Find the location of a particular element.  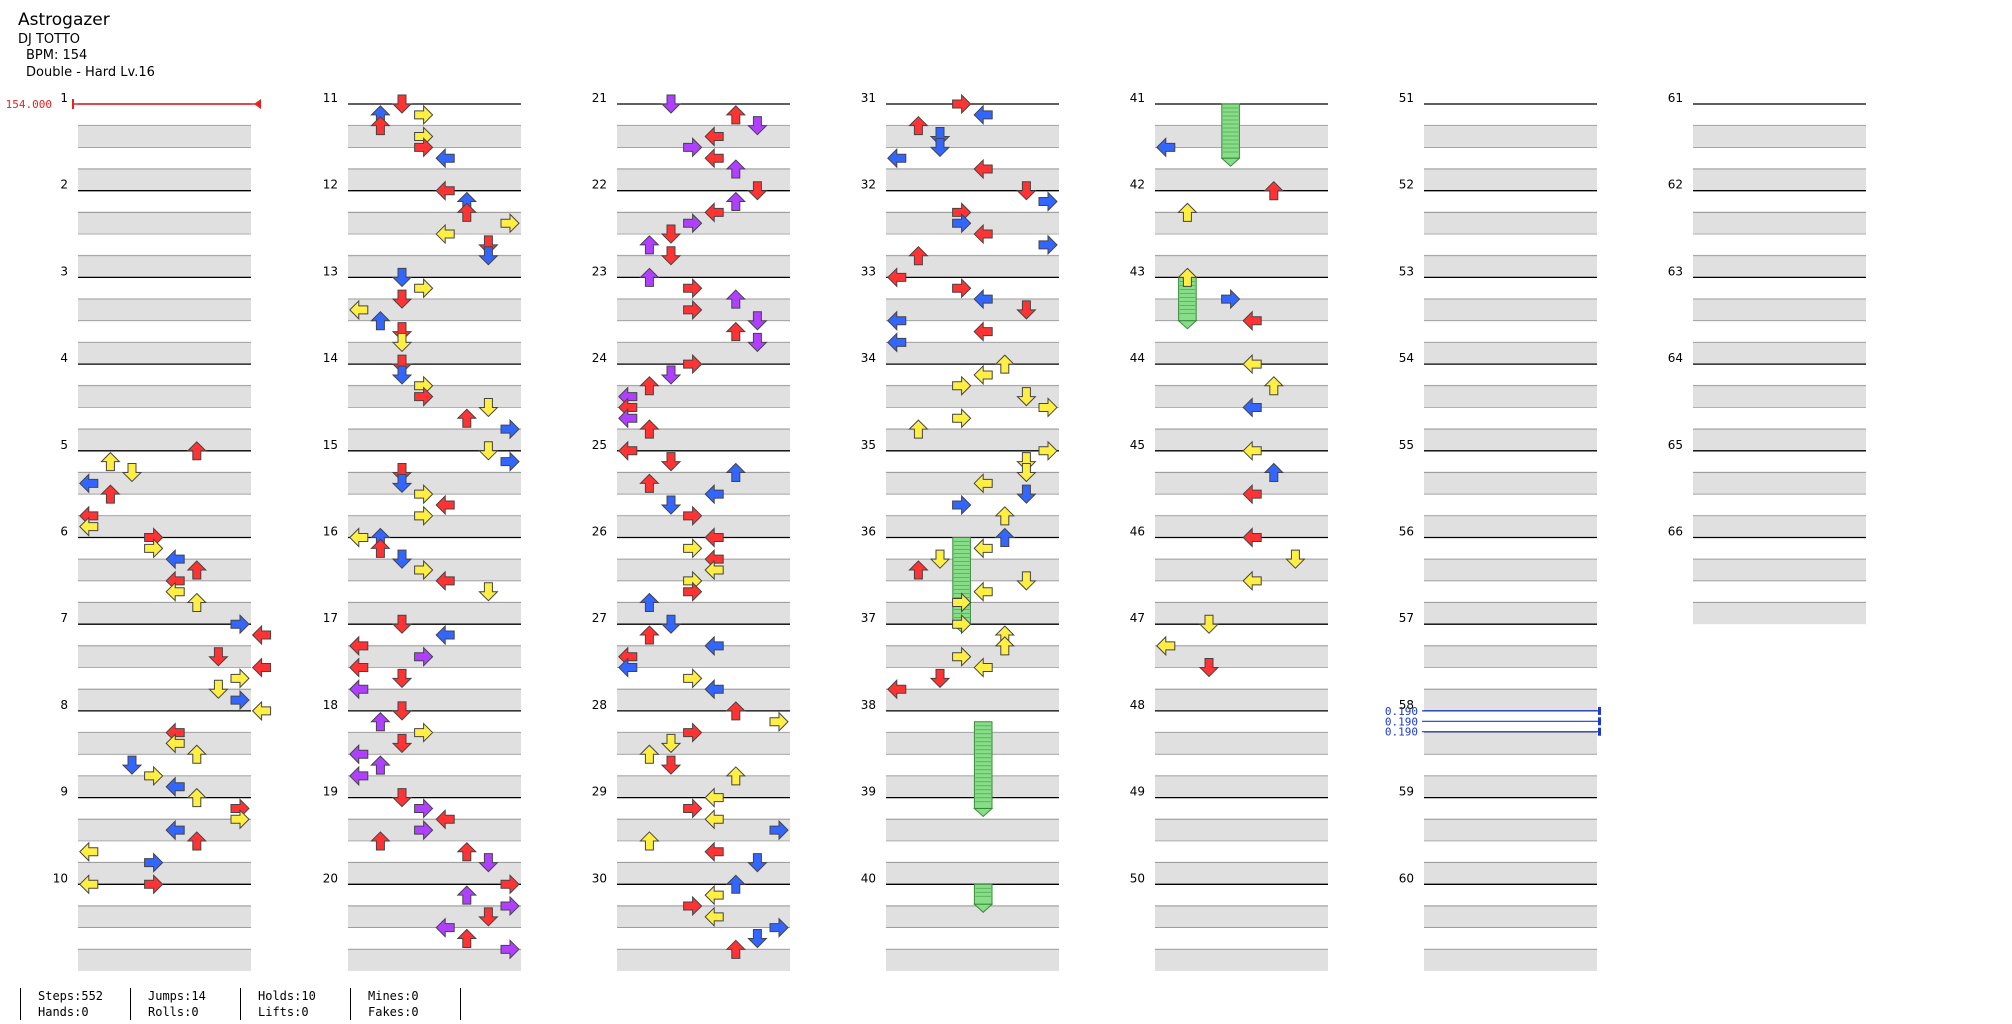

stat-col-mines: Mines:0 Fakes:0 is located at coordinates (405, 1004).